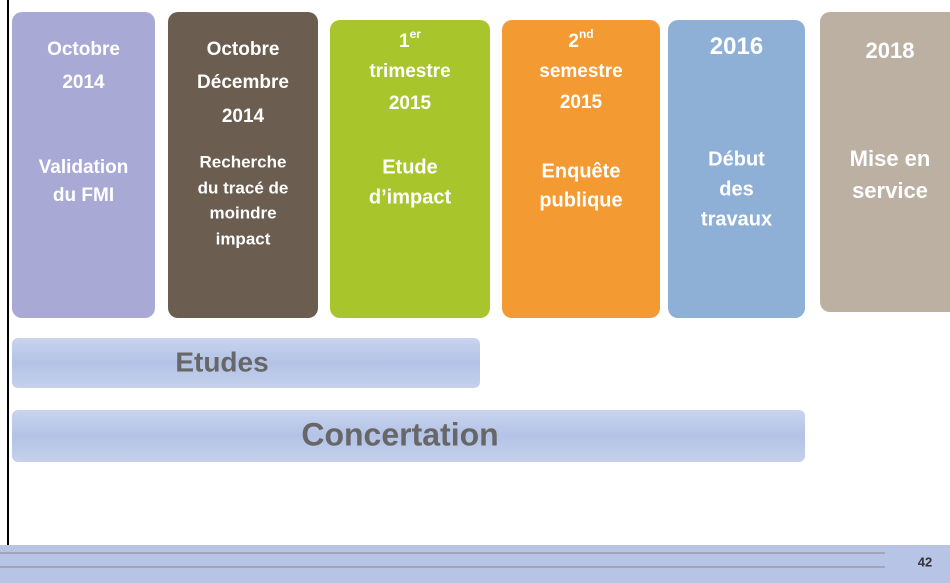  What do you see at coordinates (925, 561) in the screenshot?
I see `page-number: 42` at bounding box center [925, 561].